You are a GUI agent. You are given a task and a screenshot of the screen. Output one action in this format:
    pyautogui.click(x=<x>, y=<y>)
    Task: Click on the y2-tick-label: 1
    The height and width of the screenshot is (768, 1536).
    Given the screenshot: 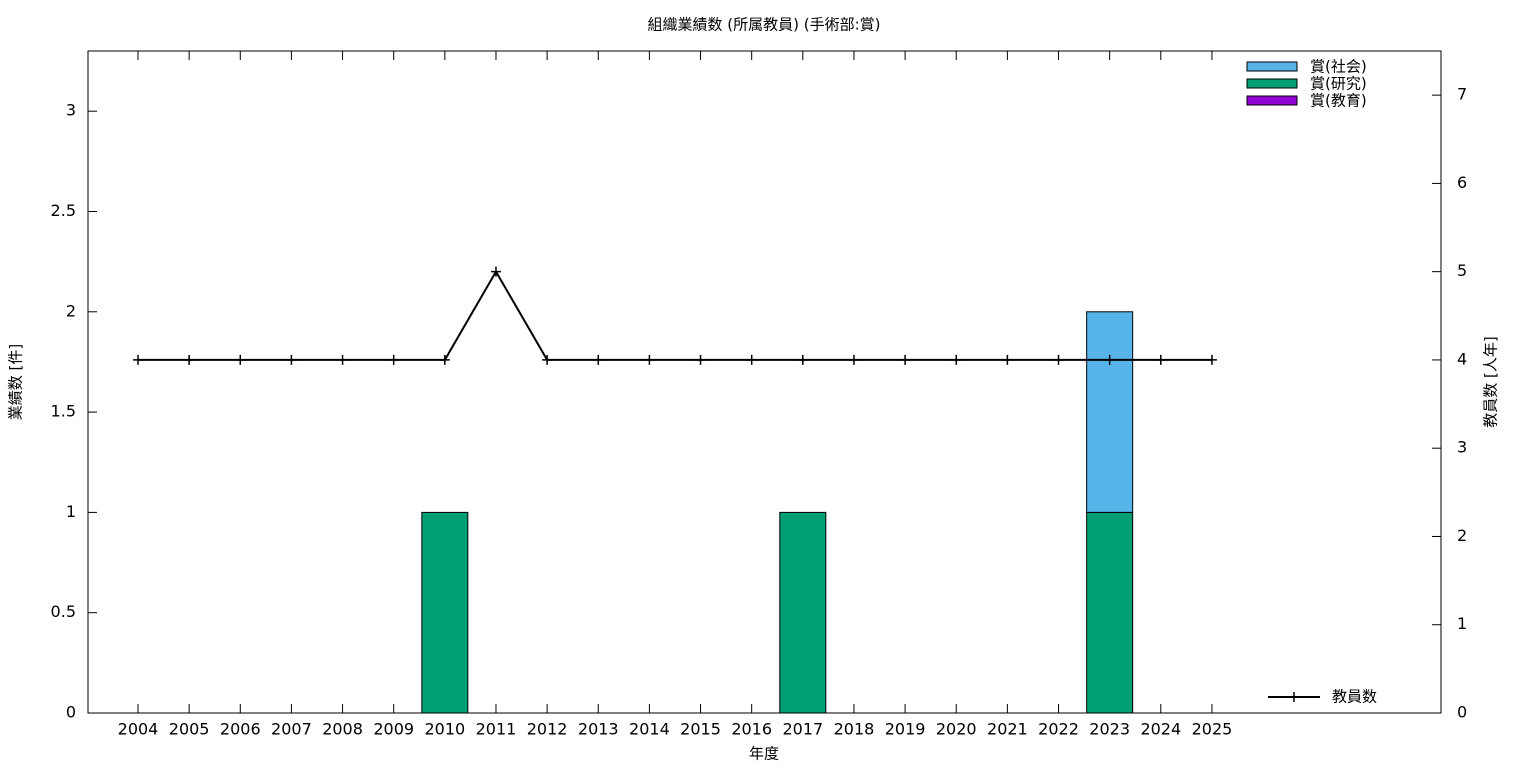 What is the action you would take?
    pyautogui.click(x=1462, y=623)
    